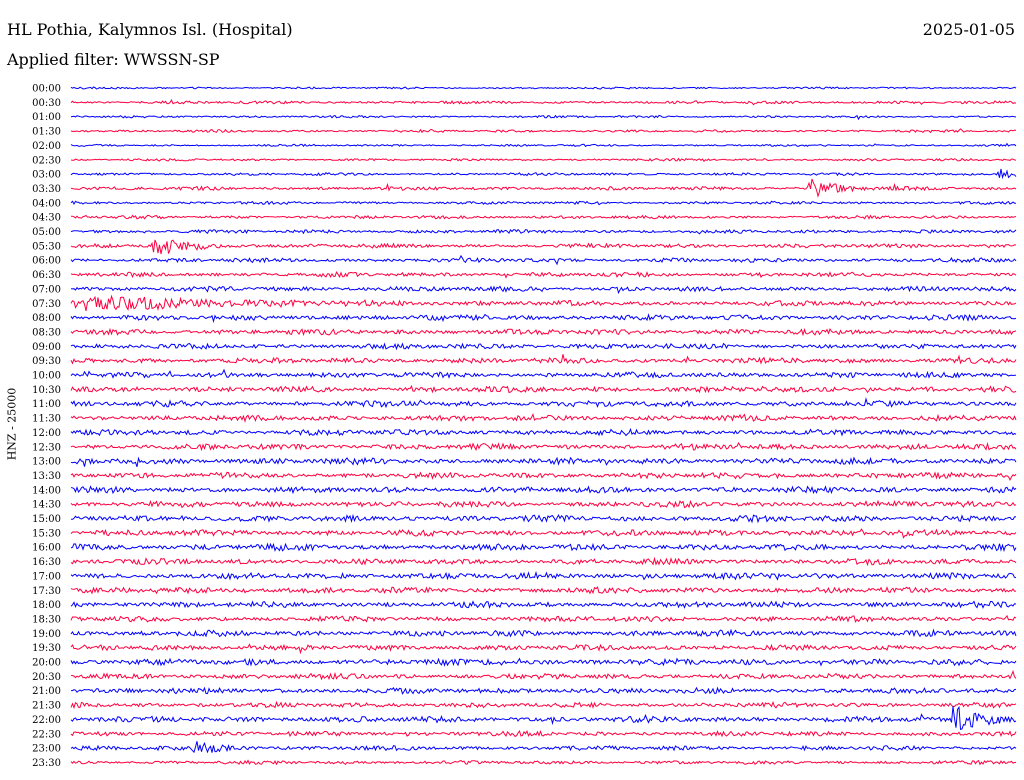  I want to click on row-time-label-0730: 07:30, so click(46, 304).